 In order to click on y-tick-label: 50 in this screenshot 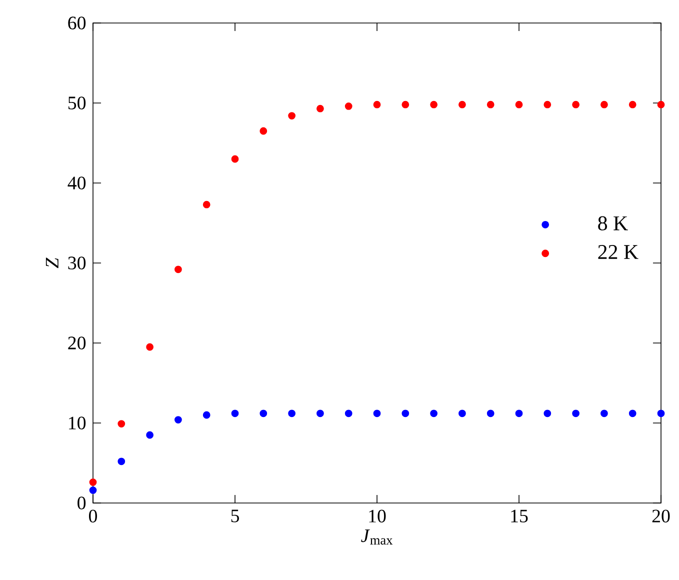, I will do `click(77, 103)`.